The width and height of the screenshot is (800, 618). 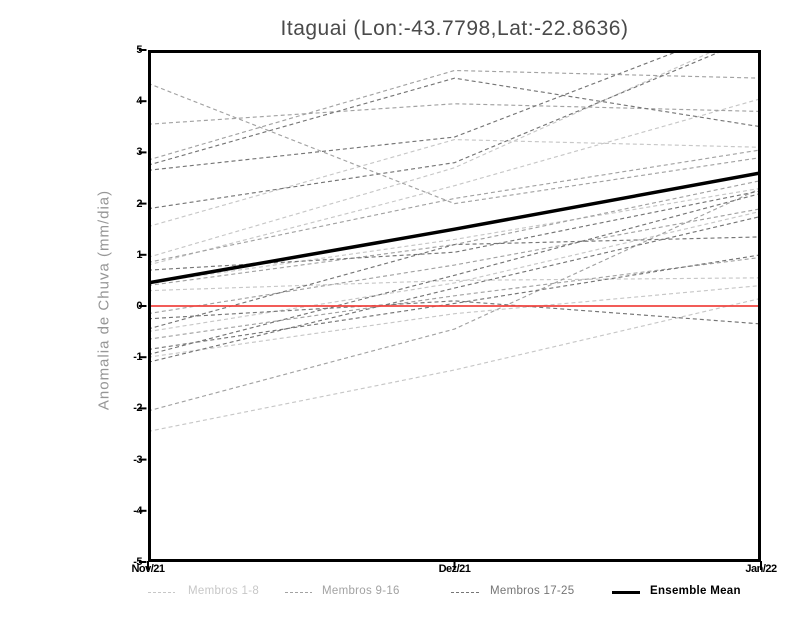 What do you see at coordinates (139, 152) in the screenshot?
I see `y-tick-label: 3` at bounding box center [139, 152].